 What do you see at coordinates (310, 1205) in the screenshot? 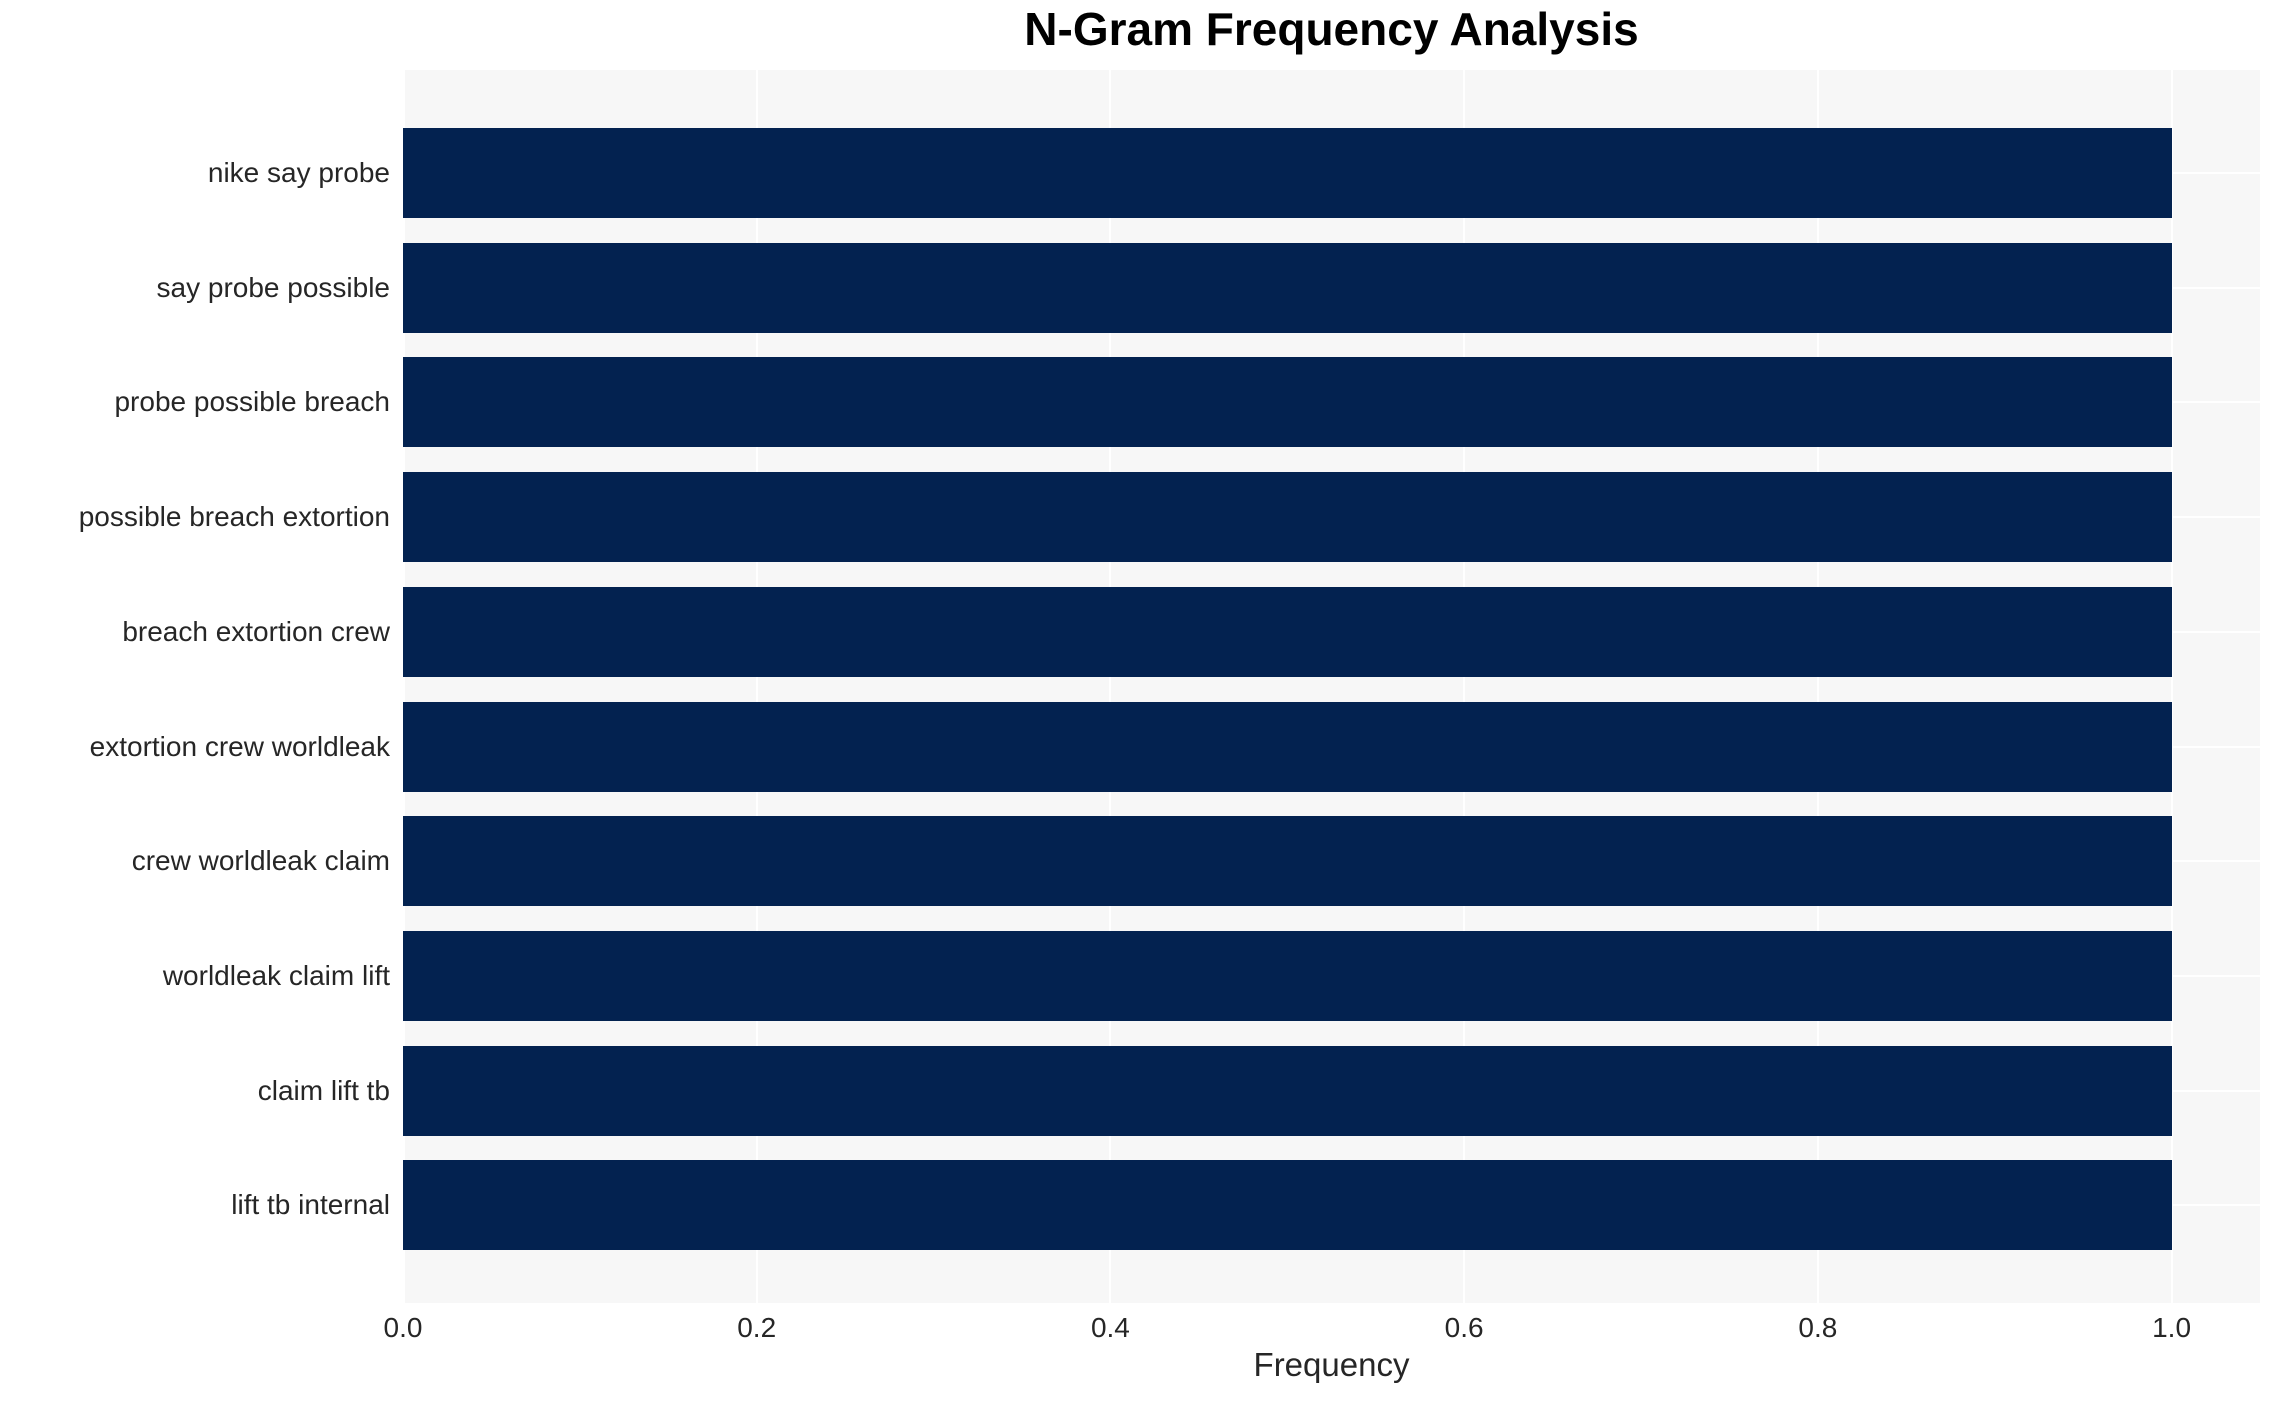
I see `y-tick-label: lift tb internal` at bounding box center [310, 1205].